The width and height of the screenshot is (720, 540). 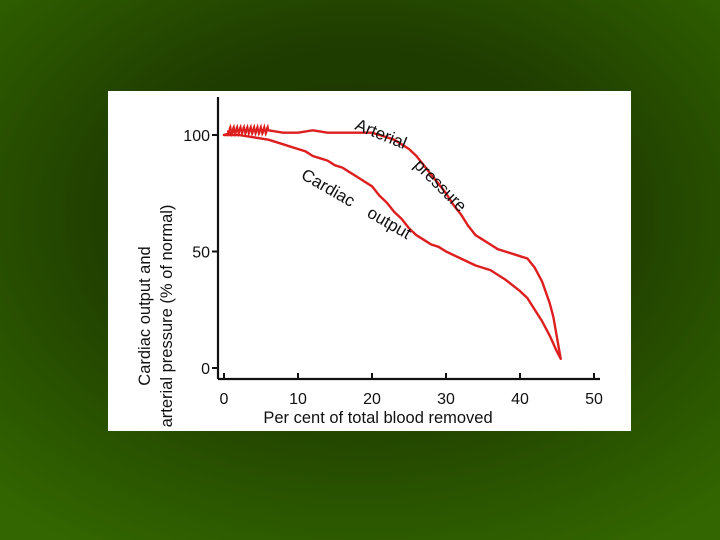 What do you see at coordinates (224, 399) in the screenshot?
I see `x-tick-label: 0` at bounding box center [224, 399].